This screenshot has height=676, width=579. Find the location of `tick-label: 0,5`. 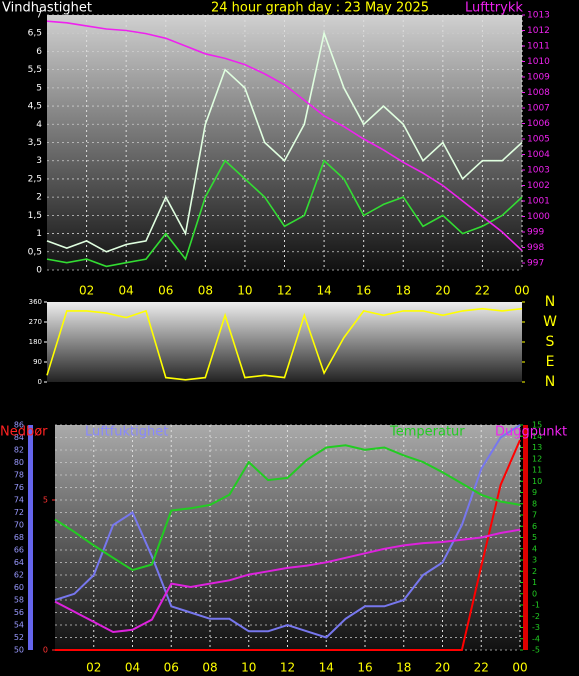

tick-label: 0,5 is located at coordinates (35, 252).